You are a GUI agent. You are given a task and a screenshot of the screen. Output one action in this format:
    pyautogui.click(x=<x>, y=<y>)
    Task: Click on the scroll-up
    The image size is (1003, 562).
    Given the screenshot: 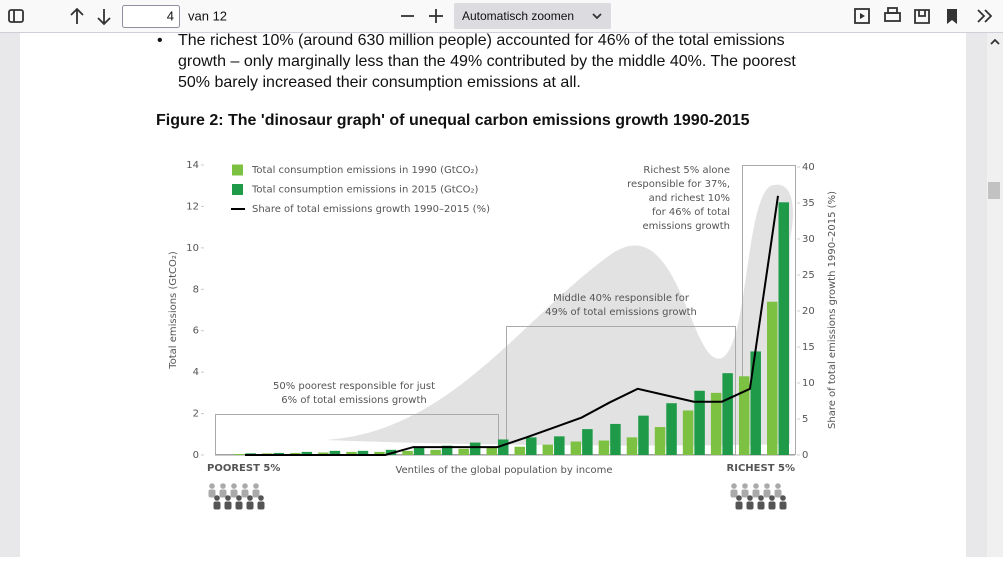 What is the action you would take?
    pyautogui.click(x=995, y=41)
    